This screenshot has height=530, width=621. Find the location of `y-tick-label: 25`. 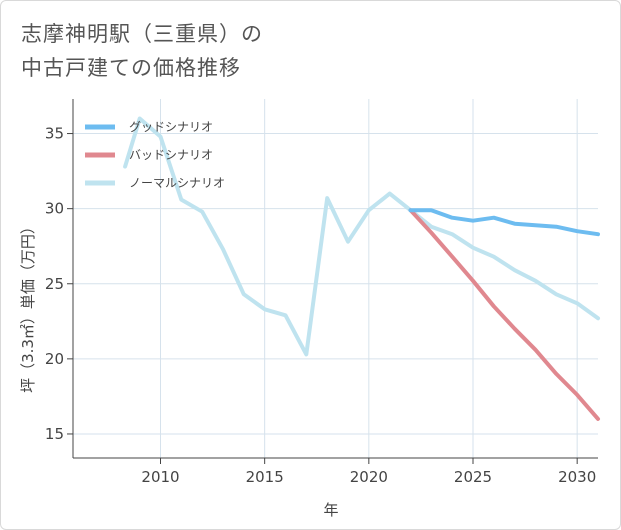

y-tick-label: 25 is located at coordinates (54, 284).